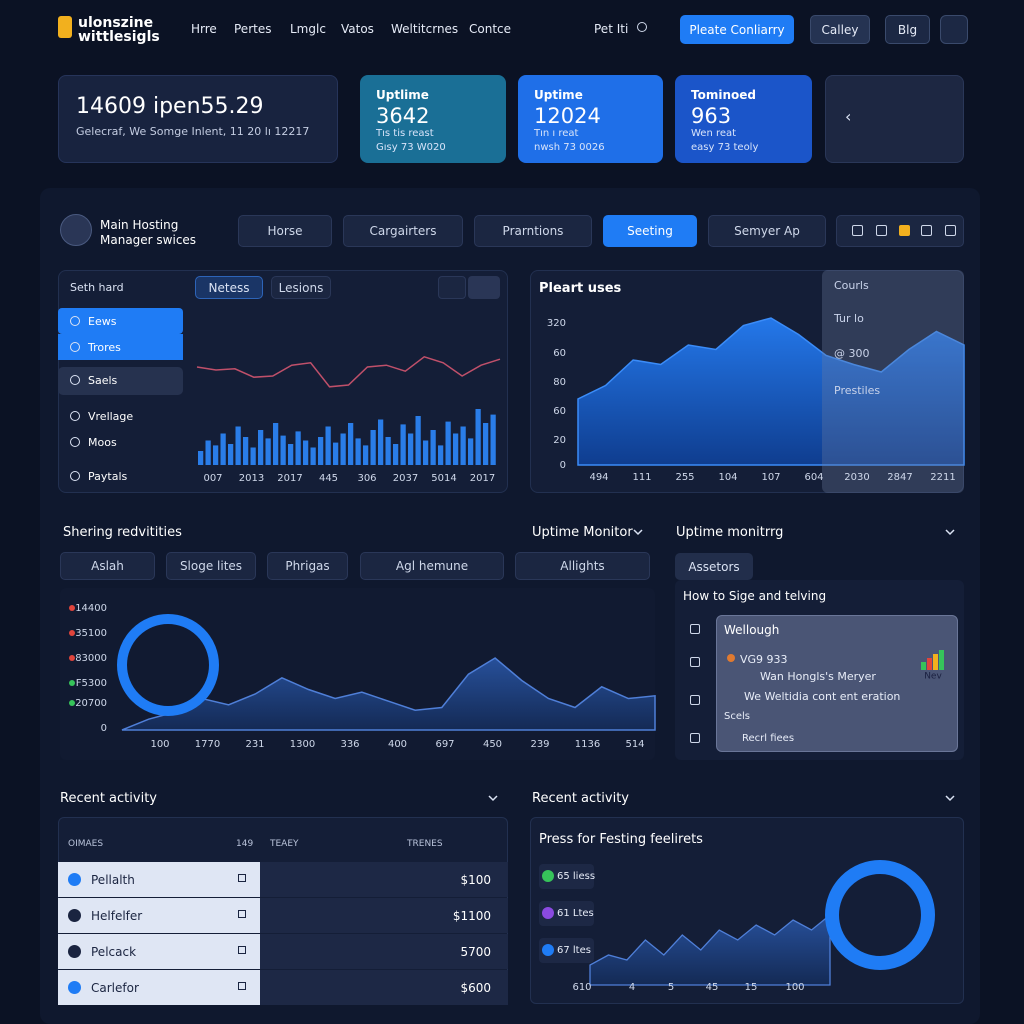 This screenshot has height=1024, width=1024. I want to click on tab: Prarntions, so click(533, 231).